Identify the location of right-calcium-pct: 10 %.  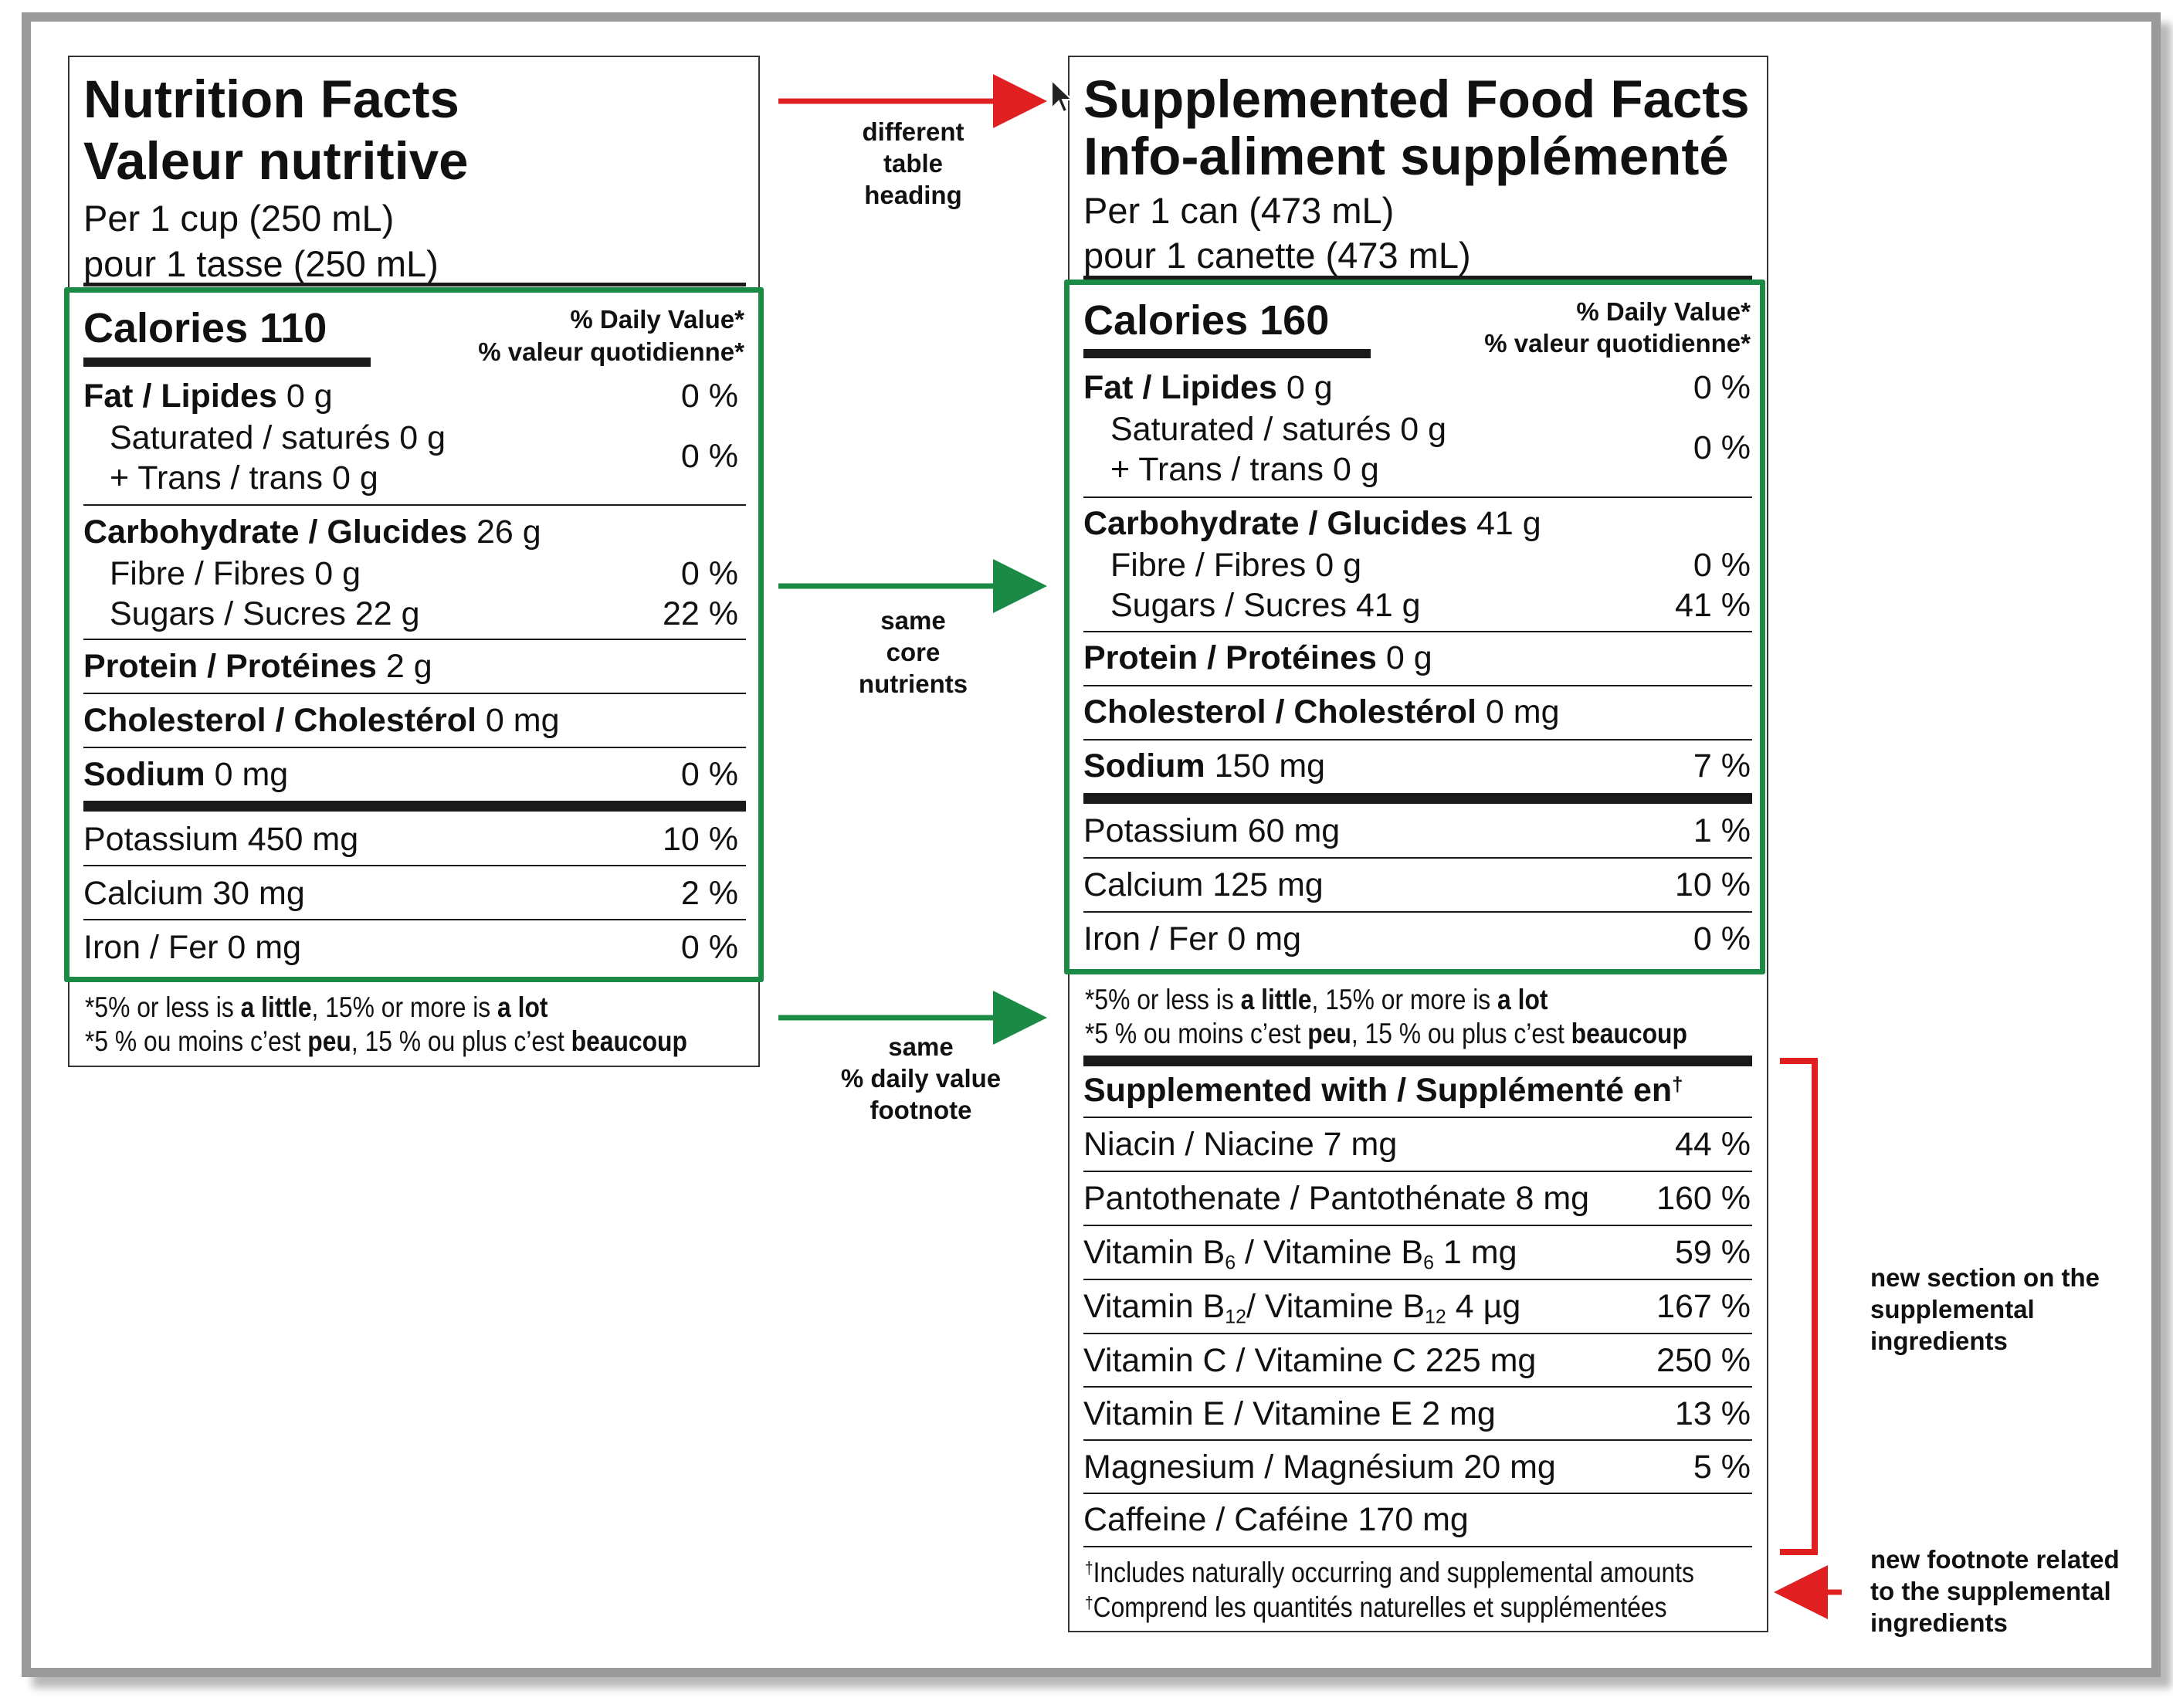
(1712, 884).